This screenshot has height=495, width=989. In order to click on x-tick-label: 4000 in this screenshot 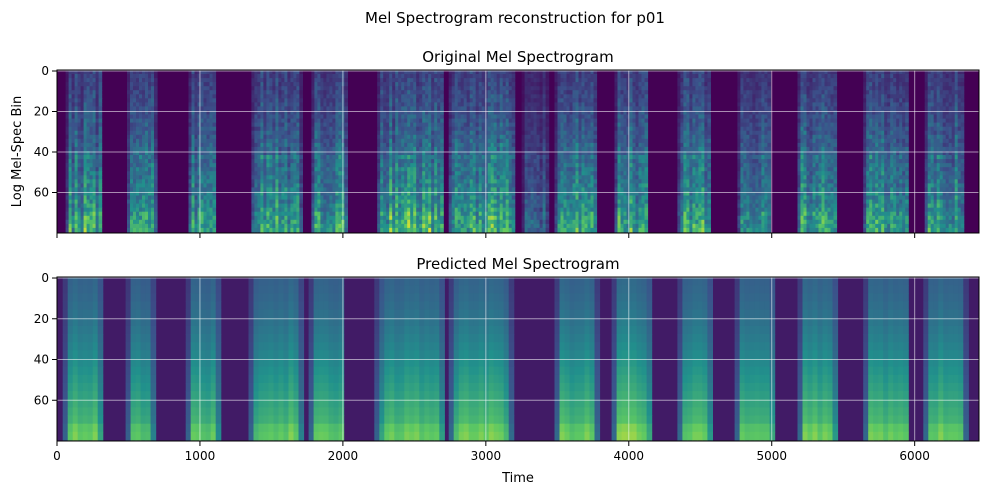, I will do `click(629, 456)`.